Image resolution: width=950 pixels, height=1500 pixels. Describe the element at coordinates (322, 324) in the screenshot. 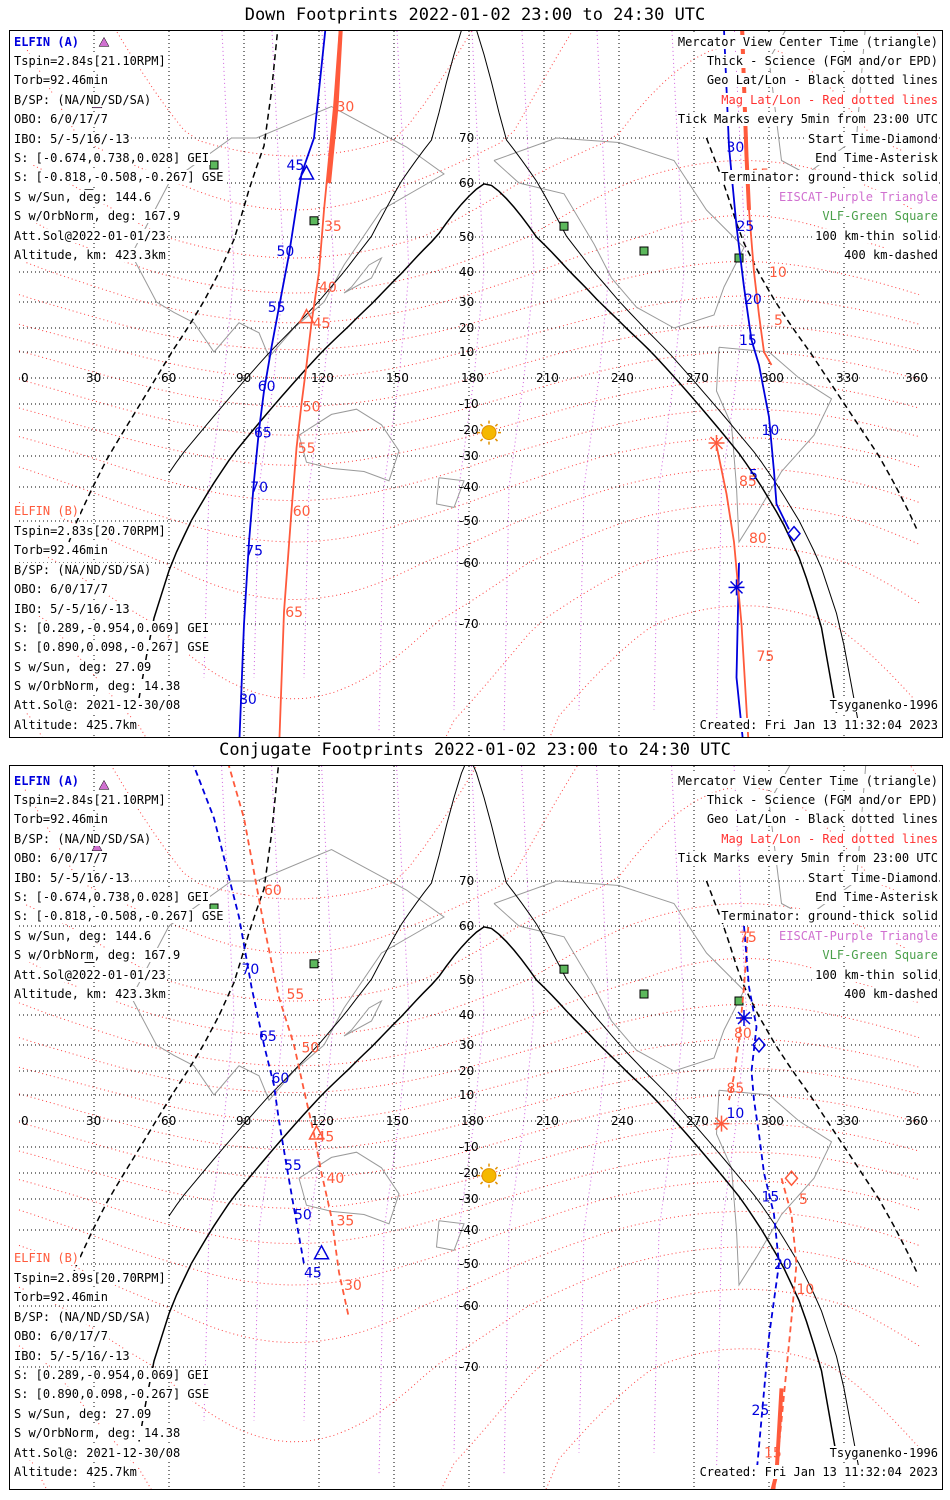

I see `track-time-label: 45` at that location.